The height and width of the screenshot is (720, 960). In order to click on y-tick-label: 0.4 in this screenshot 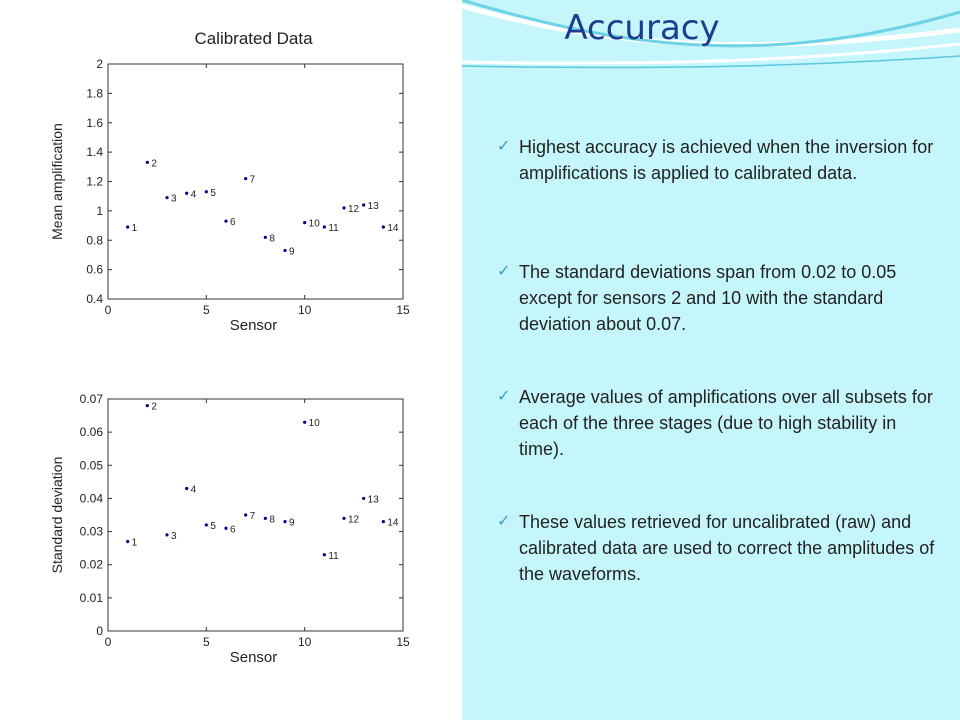, I will do `click(94, 299)`.